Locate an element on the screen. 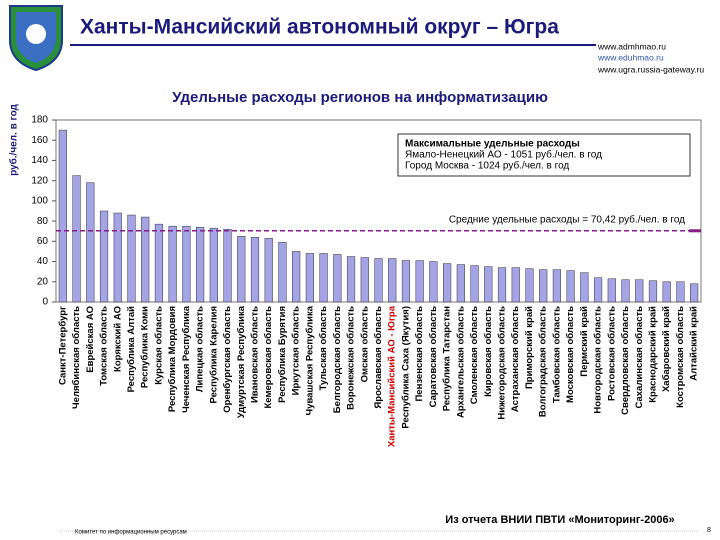 This screenshot has width=720, height=540. link: www.eduhmao.ru is located at coordinates (630, 57).